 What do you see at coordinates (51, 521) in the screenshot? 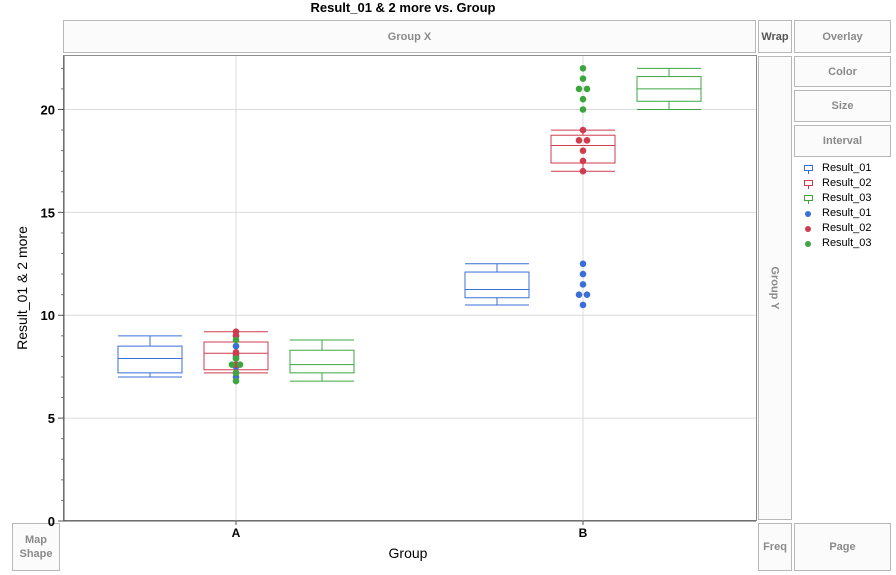
I see `y-tick-label: 0` at bounding box center [51, 521].